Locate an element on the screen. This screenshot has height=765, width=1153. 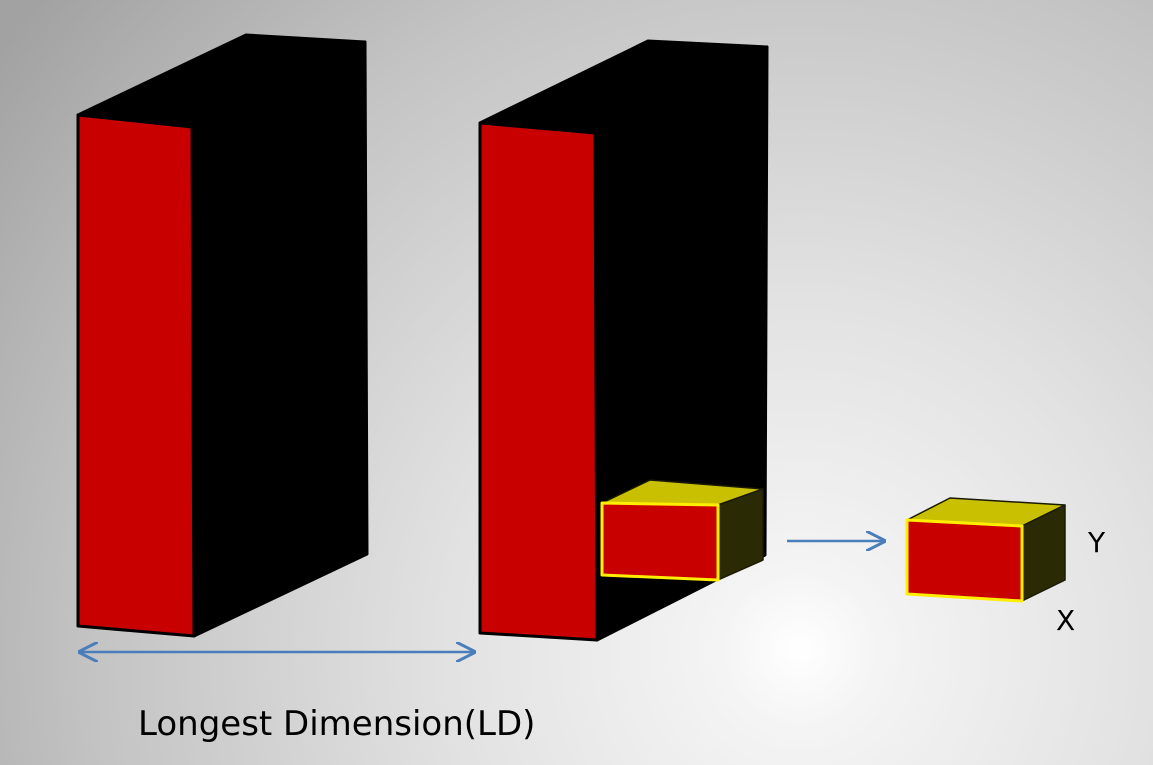
cut-piece is located at coordinates (682, 530).